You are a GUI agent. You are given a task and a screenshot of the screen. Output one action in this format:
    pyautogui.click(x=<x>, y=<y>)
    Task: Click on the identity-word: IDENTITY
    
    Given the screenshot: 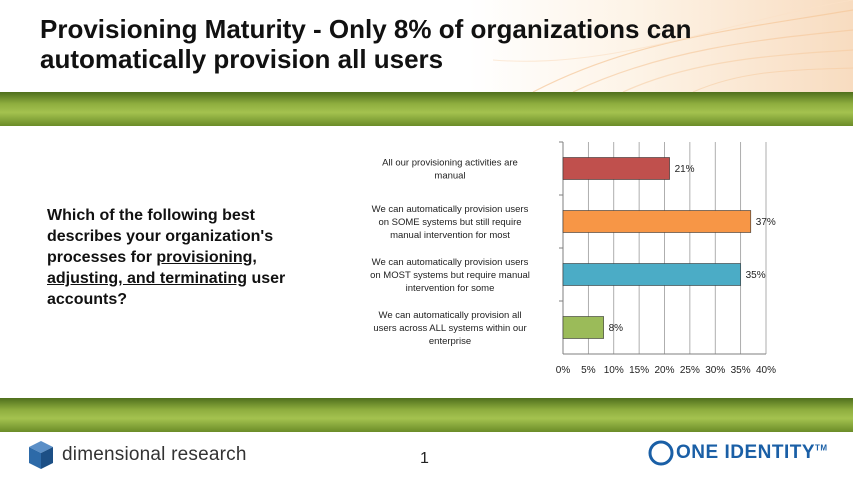 What is the action you would take?
    pyautogui.click(x=770, y=452)
    